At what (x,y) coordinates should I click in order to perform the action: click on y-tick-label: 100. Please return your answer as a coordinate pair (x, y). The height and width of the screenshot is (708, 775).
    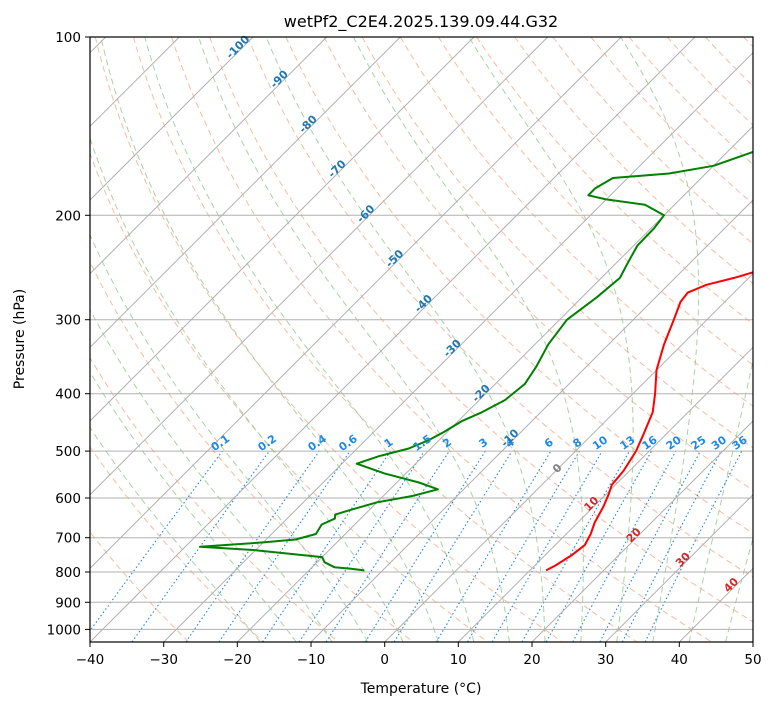
    Looking at the image, I should click on (68, 38).